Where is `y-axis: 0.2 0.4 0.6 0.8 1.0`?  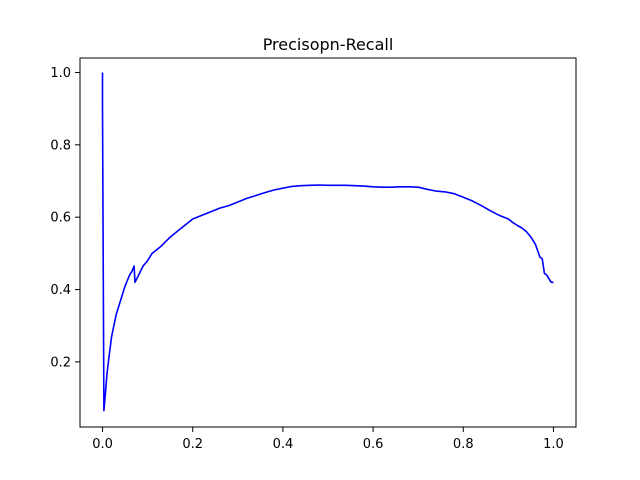 y-axis: 0.2 0.4 0.6 0.8 1.0 is located at coordinates (65, 218).